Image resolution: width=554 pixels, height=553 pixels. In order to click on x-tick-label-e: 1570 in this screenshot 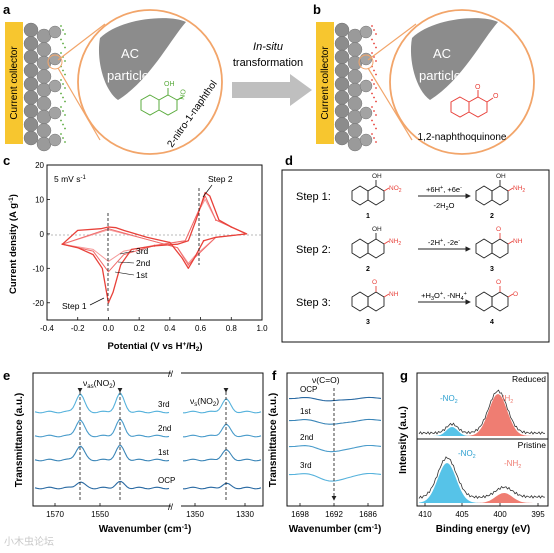, I will do `click(55, 514)`.